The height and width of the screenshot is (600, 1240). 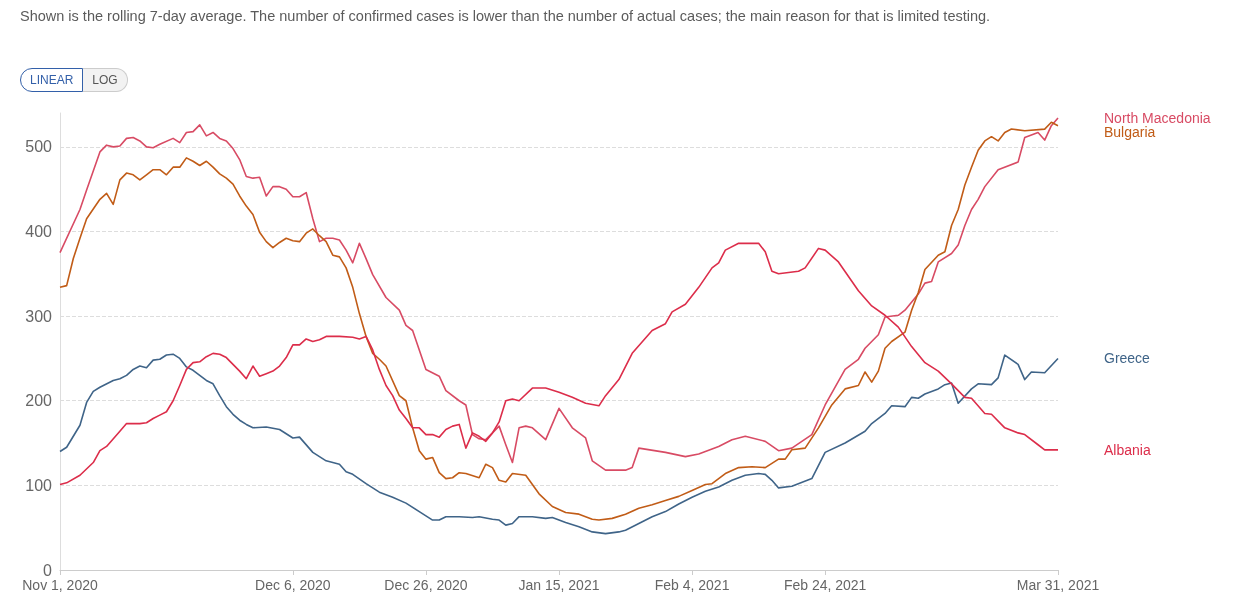 What do you see at coordinates (1130, 132) in the screenshot?
I see `text: Bulgaria` at bounding box center [1130, 132].